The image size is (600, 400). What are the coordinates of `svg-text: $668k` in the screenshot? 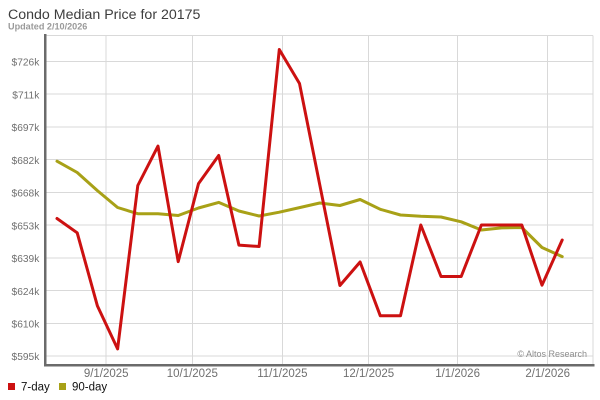 It's located at (26, 194).